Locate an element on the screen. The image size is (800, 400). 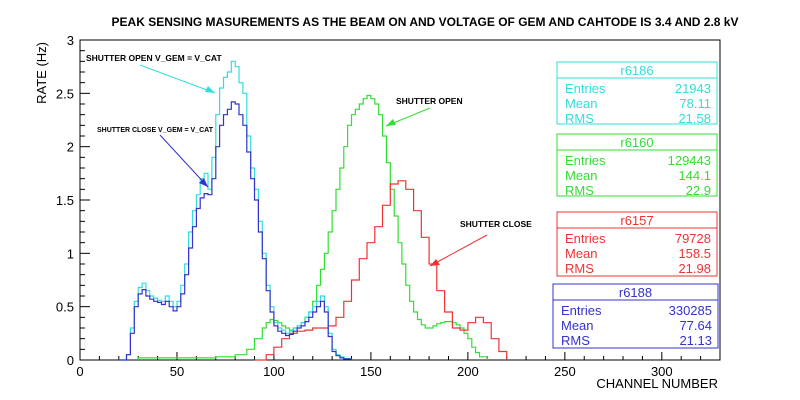
y-tick-label: 0.5 is located at coordinates (65, 307).